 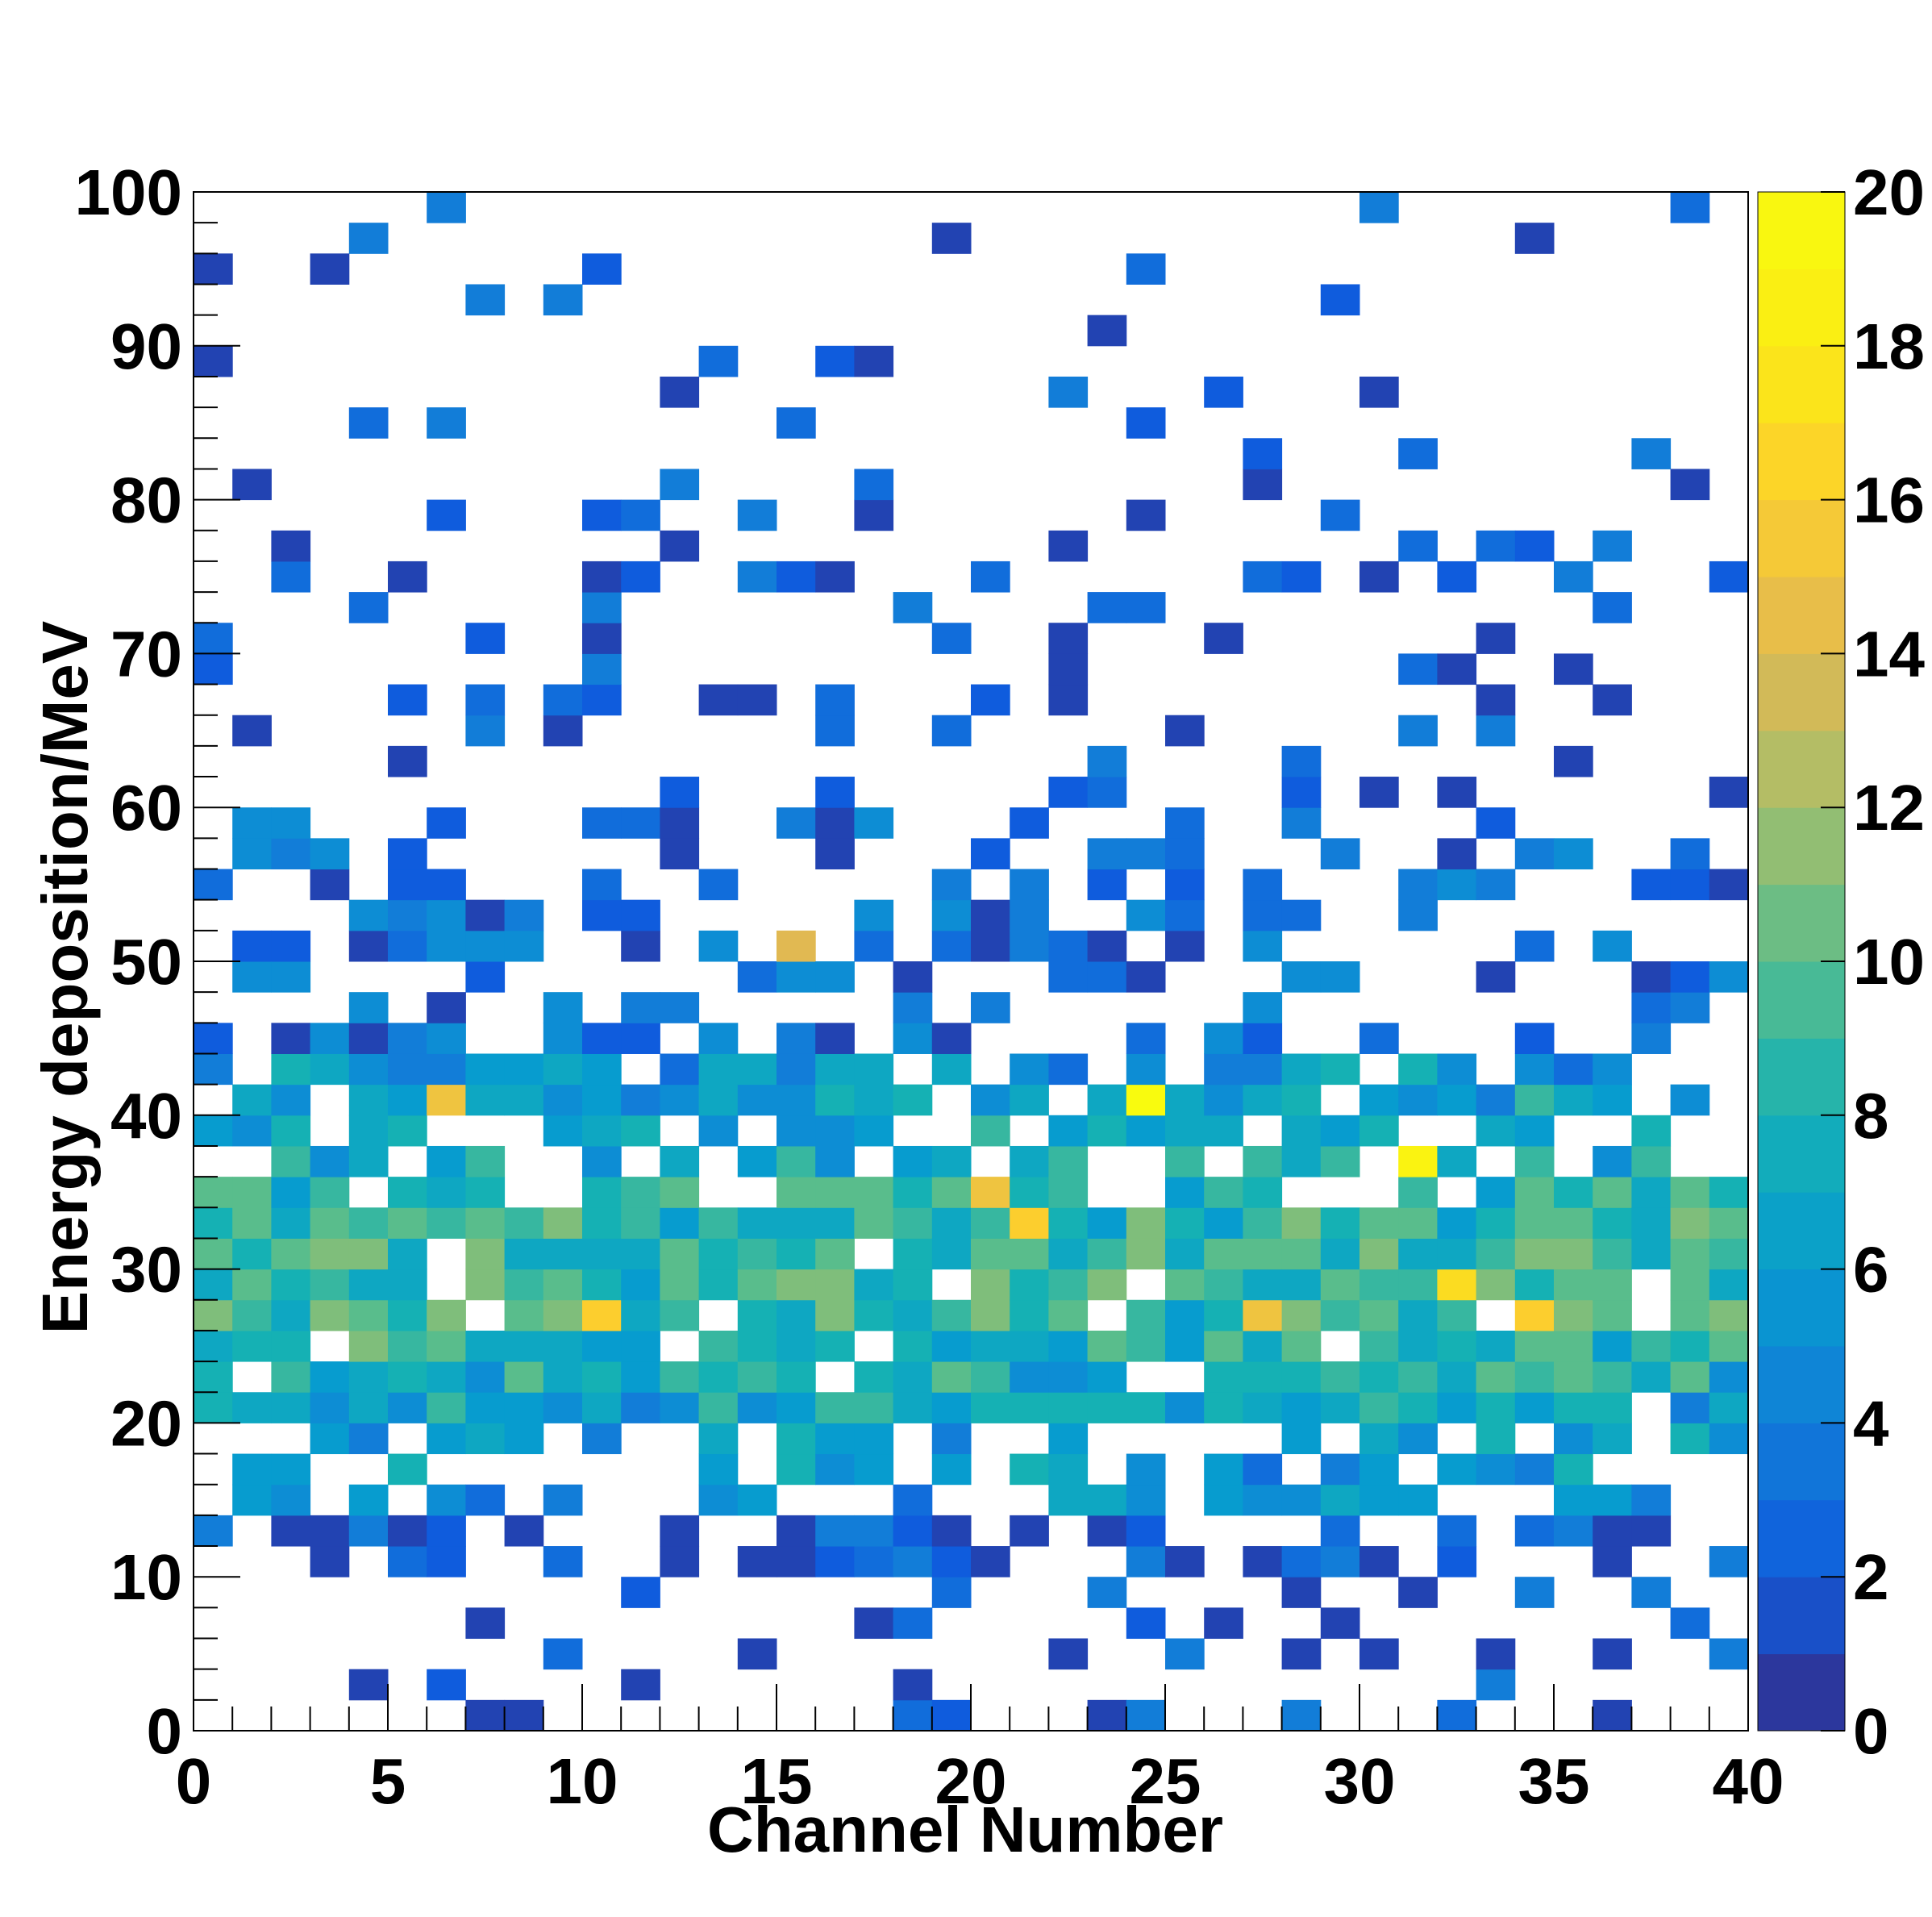 I want to click on colorbar-tick-label: 20, so click(x=1889, y=192).